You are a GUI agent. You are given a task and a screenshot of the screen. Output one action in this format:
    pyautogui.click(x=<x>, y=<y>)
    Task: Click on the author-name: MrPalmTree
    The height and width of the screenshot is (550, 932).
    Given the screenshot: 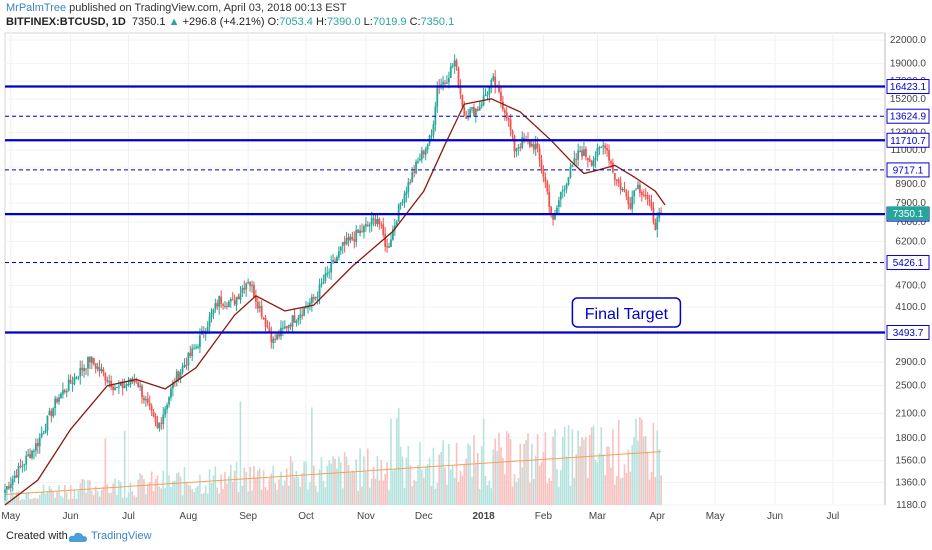 What is the action you would take?
    pyautogui.click(x=36, y=8)
    